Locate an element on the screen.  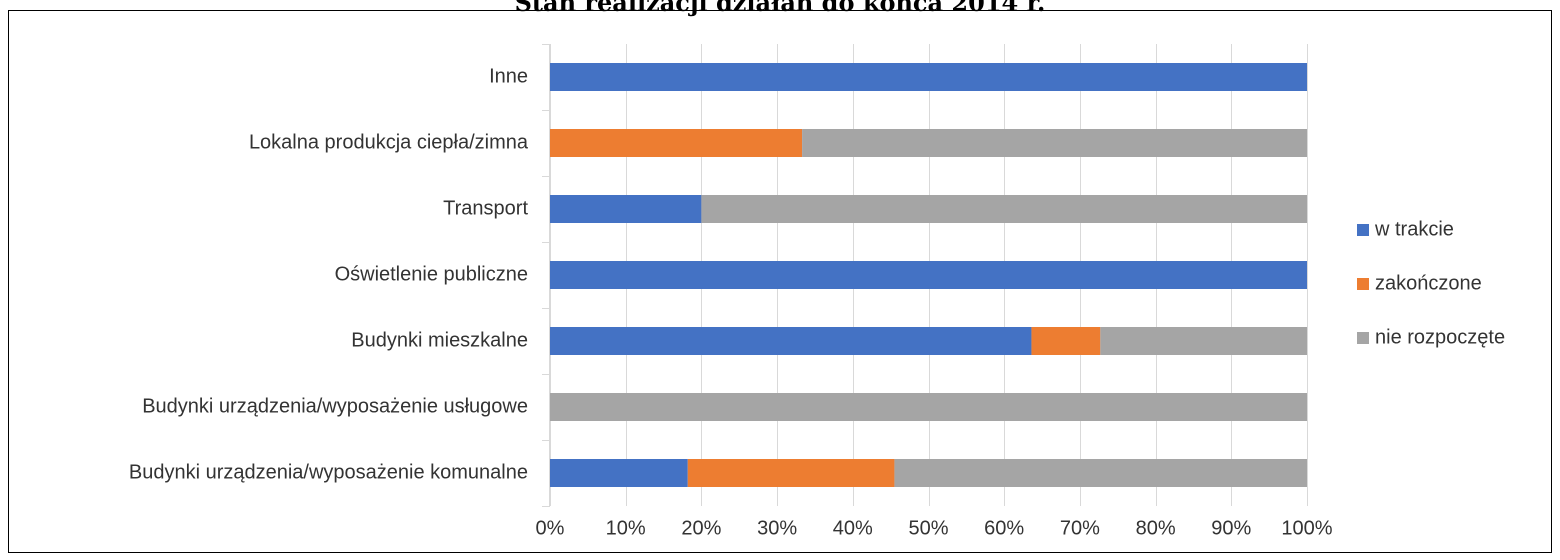
x-tick-label: 50% is located at coordinates (928, 528).